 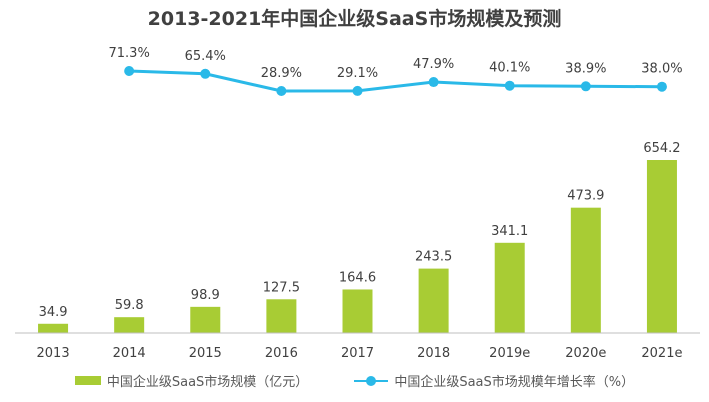 I want to click on legend-item-line: 中国企业级SaaS市场规模年增长率（%）, so click(x=494, y=380).